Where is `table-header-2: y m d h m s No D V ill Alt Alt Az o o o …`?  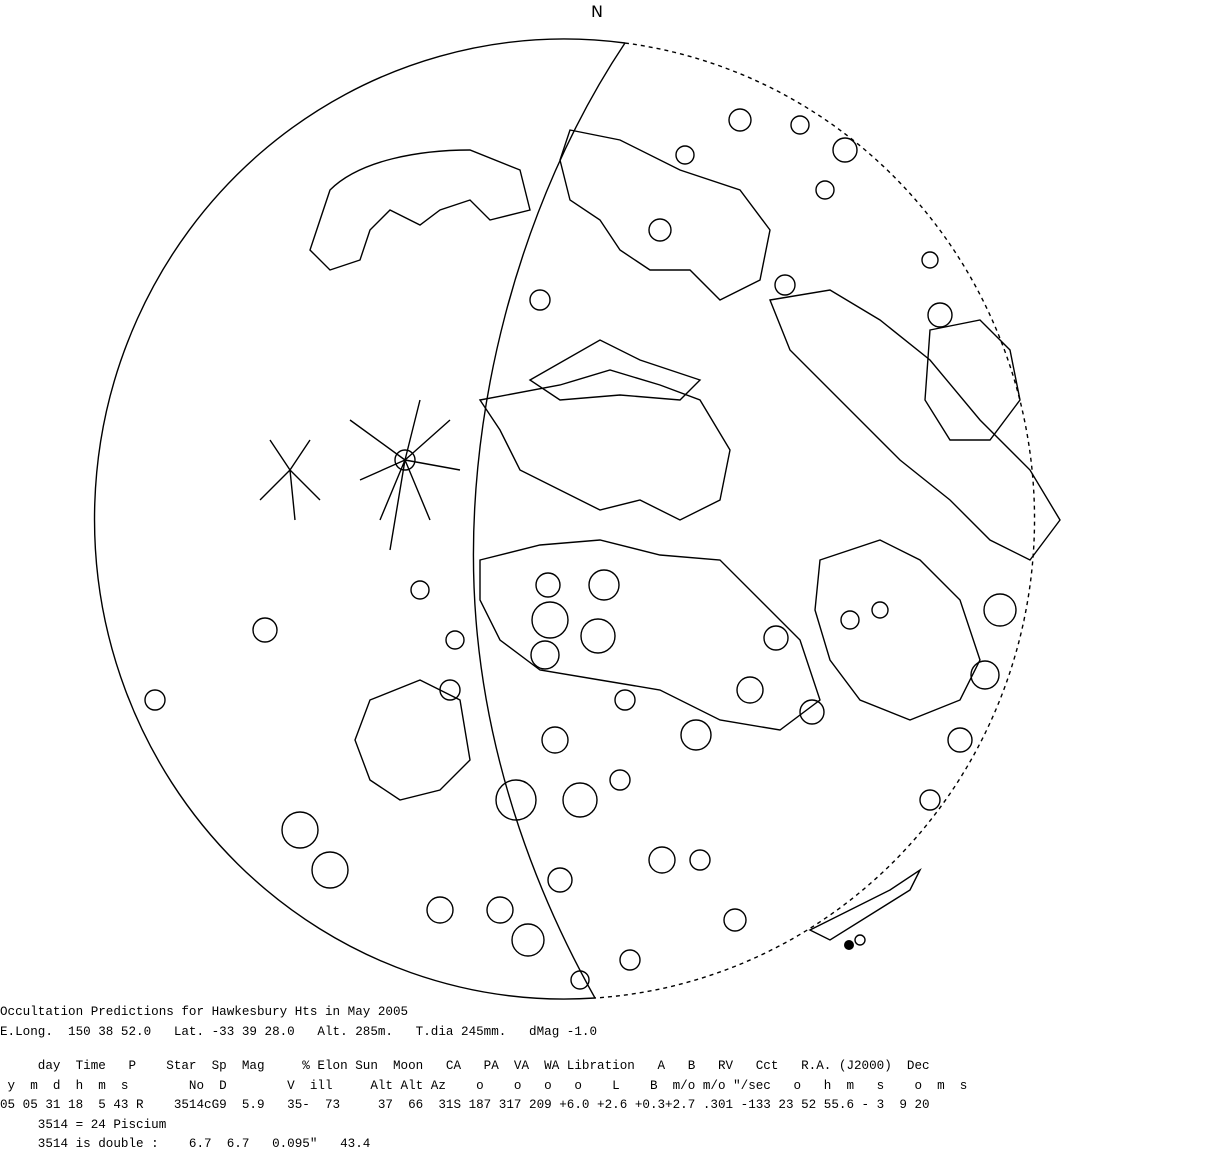
table-header-2: y m d h m s No D V ill Alt Alt Az o o o … is located at coordinates (484, 1085).